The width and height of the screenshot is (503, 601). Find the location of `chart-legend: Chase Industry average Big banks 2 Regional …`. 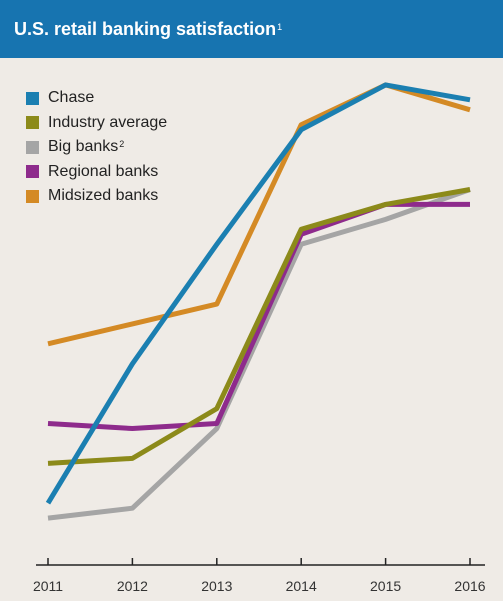

chart-legend: Chase Industry average Big banks 2 Regional … is located at coordinates (96, 147).